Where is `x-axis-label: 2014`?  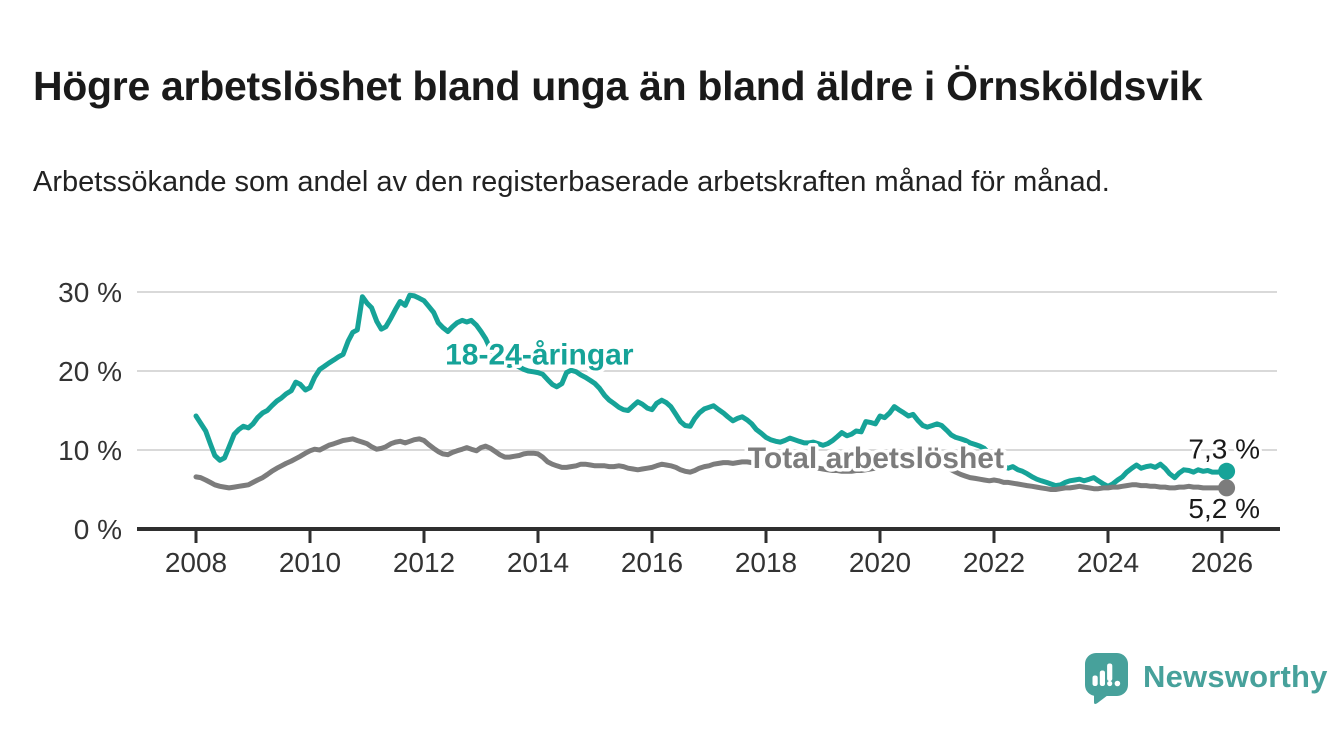
x-axis-label: 2014 is located at coordinates (538, 562).